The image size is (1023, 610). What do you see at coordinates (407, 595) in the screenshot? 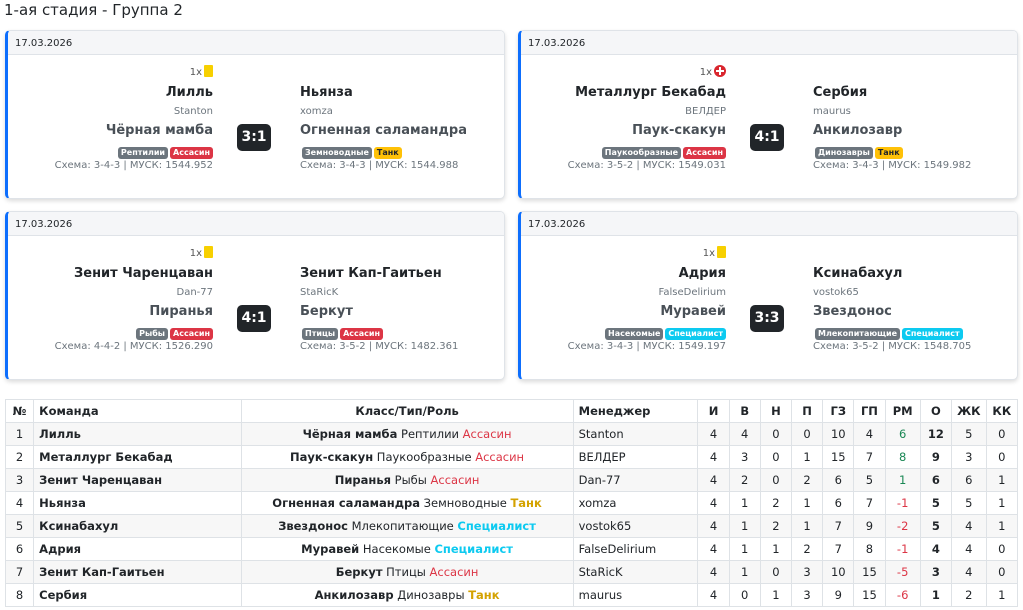
I see `row-class: Анкилозавр Динозавры Танк` at bounding box center [407, 595].